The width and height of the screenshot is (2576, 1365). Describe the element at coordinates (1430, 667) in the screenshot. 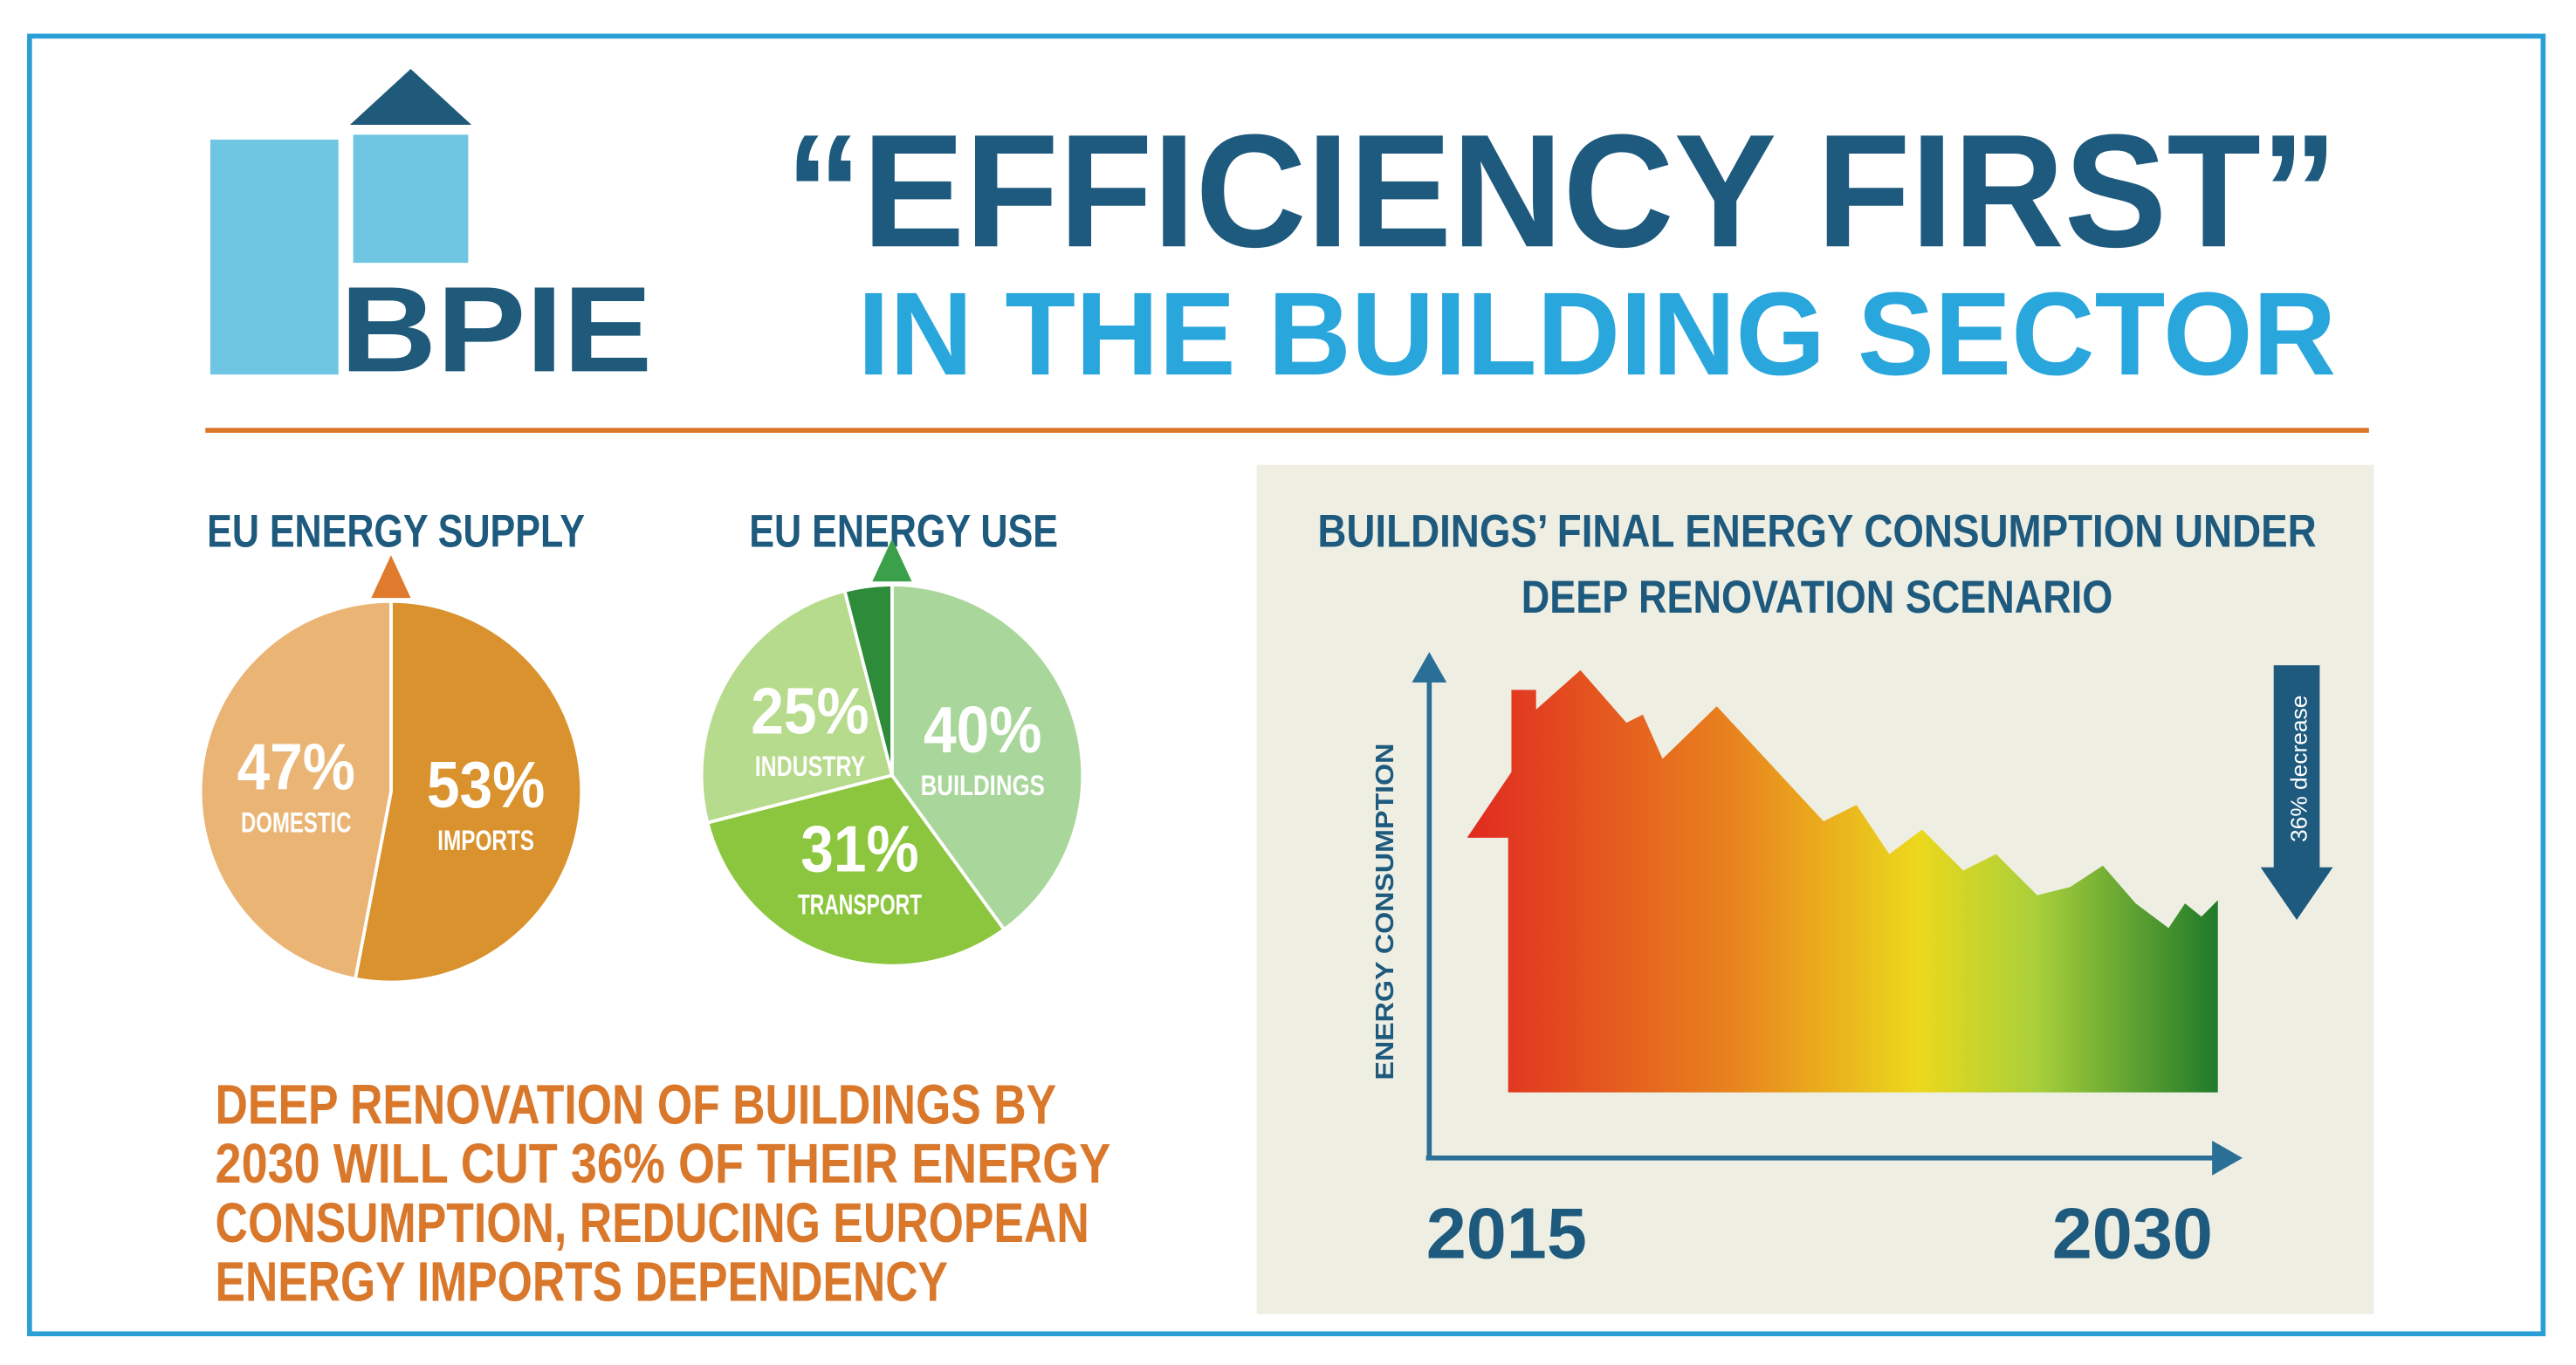

I see `y-arrow` at that location.